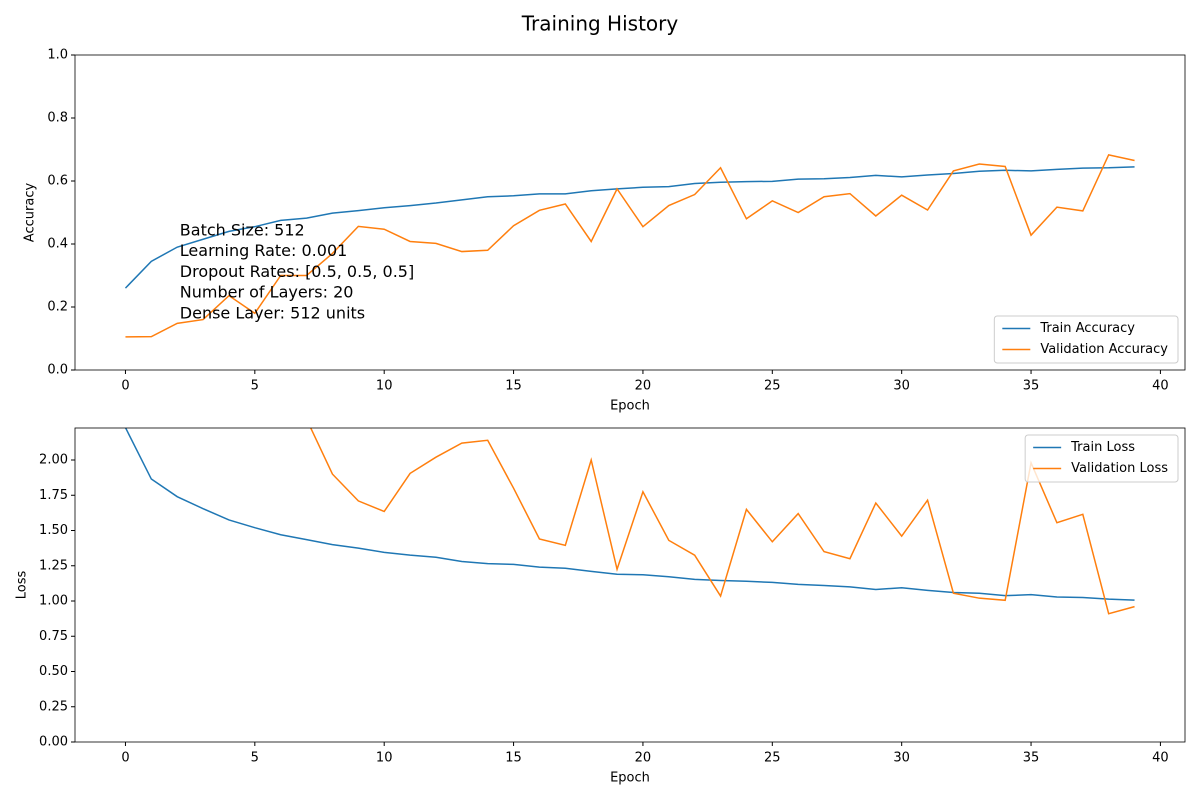 The width and height of the screenshot is (1200, 800). Describe the element at coordinates (242, 230) in the screenshot. I see `annotation: Batch Size: 512` at that location.